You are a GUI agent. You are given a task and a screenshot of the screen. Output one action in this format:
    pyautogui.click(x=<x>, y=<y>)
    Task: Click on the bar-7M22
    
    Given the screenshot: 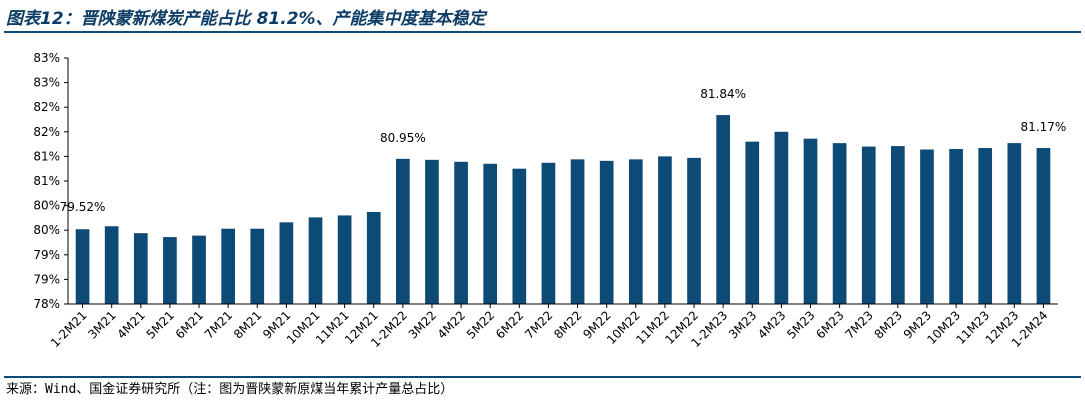 What is the action you would take?
    pyautogui.click(x=548, y=233)
    